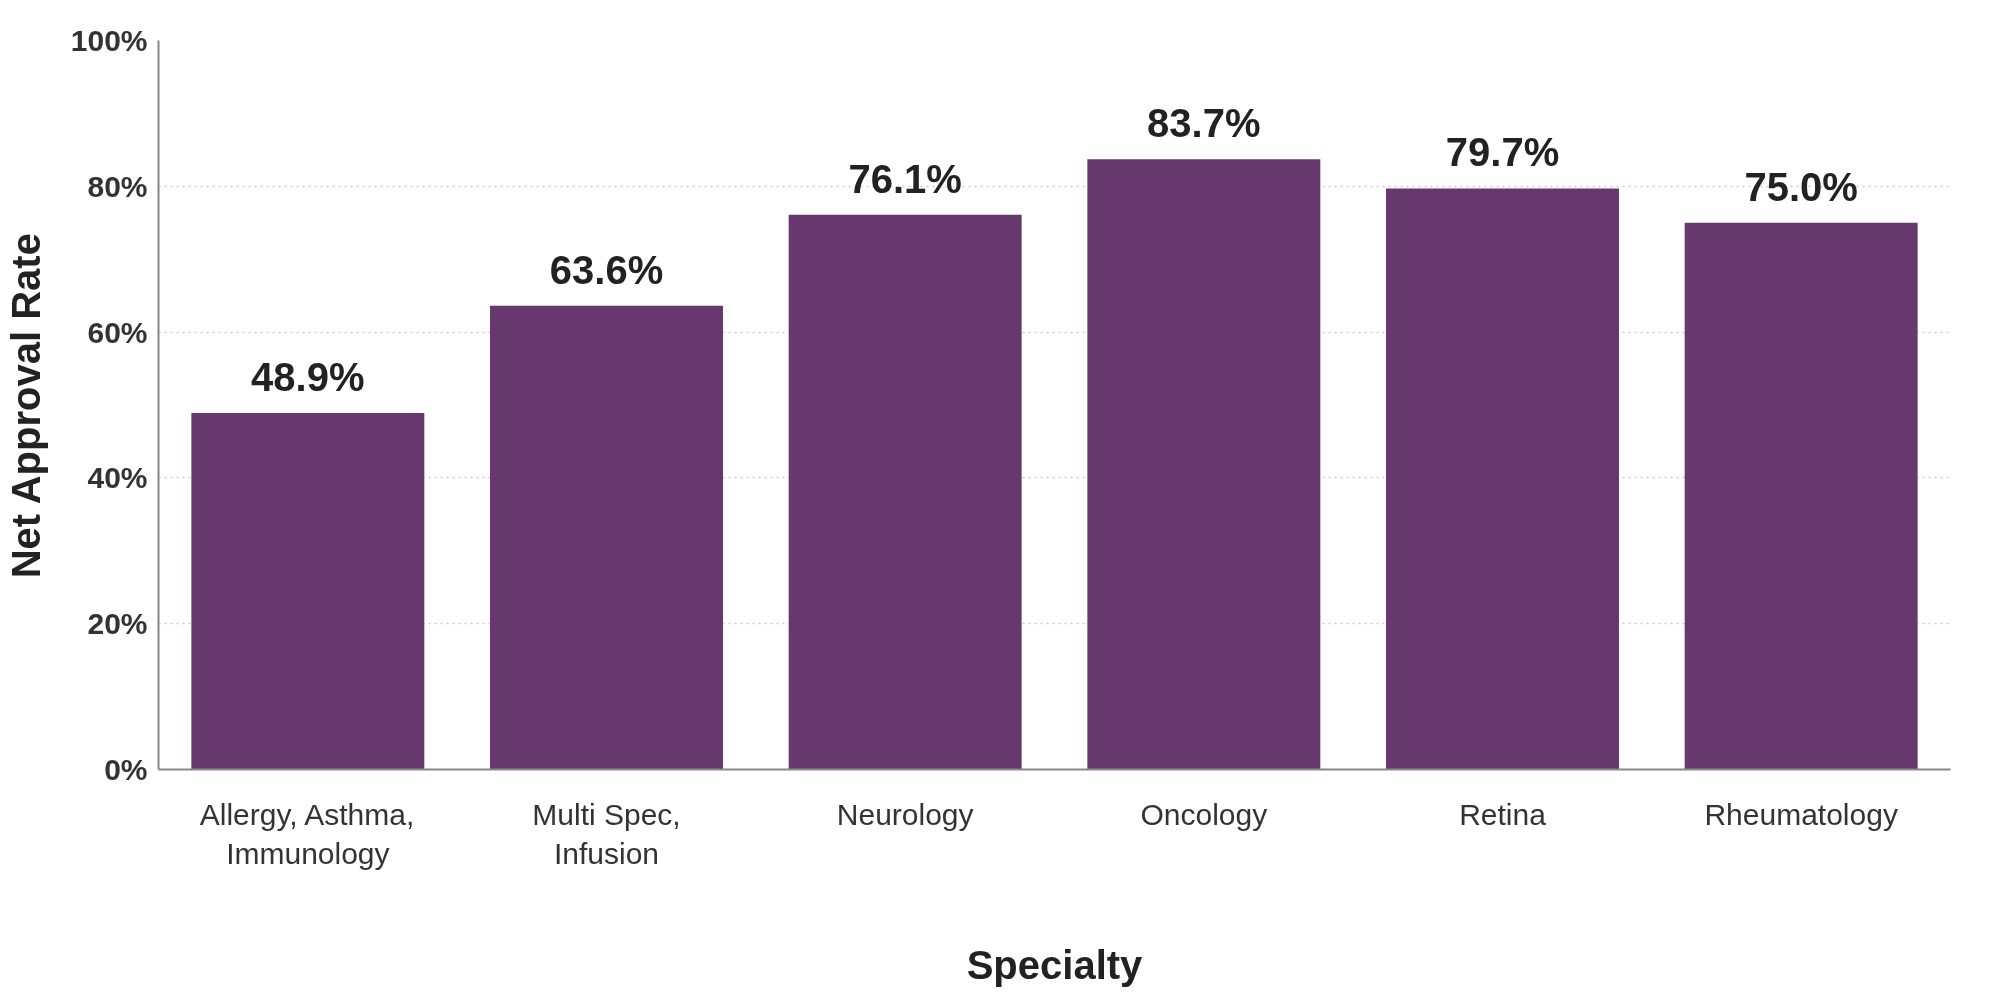 This screenshot has height=997, width=2000. I want to click on y-tick-label: 20%, so click(117, 624).